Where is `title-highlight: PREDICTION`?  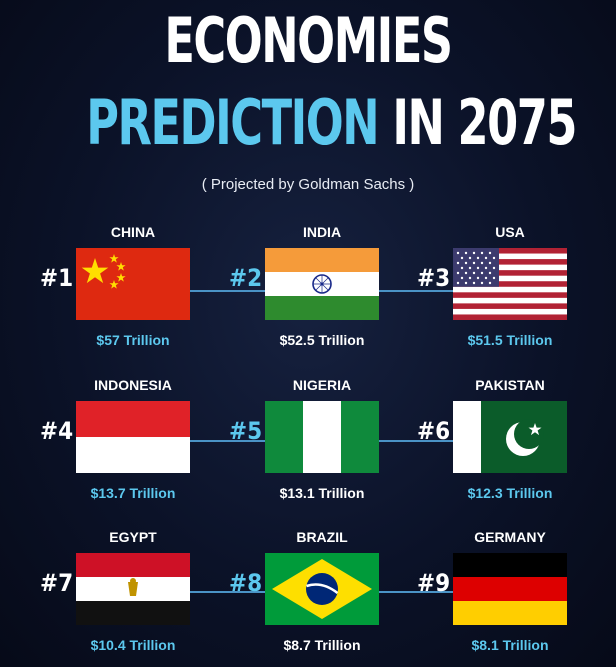 title-highlight: PREDICTION is located at coordinates (232, 122).